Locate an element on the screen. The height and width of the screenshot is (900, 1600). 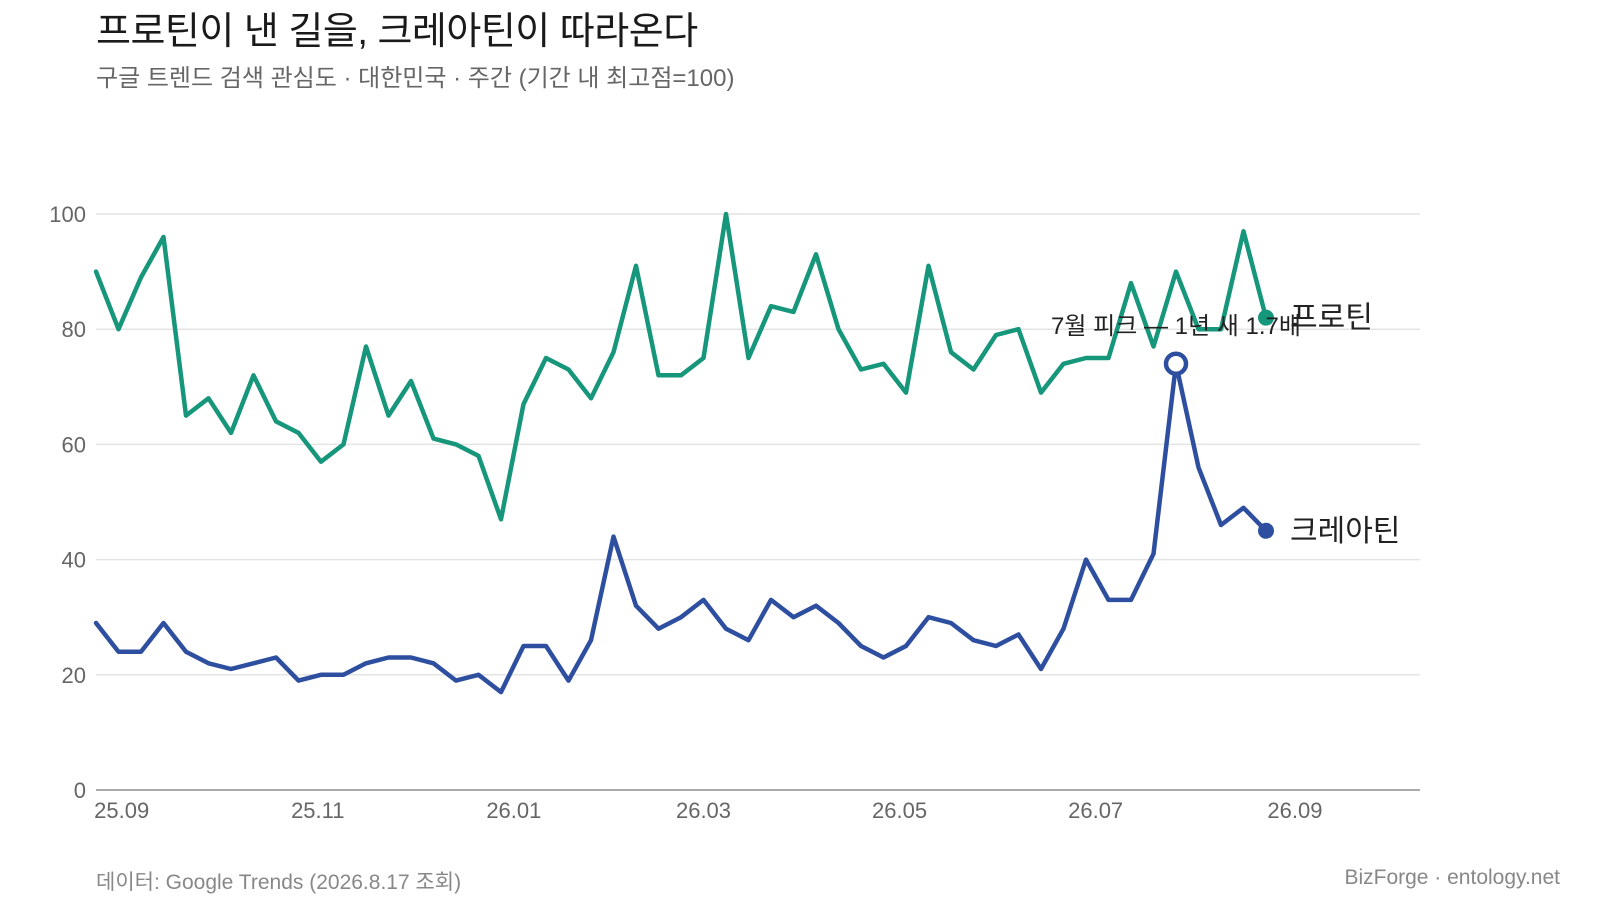
x-tick-label: 25.09 is located at coordinates (121, 810).